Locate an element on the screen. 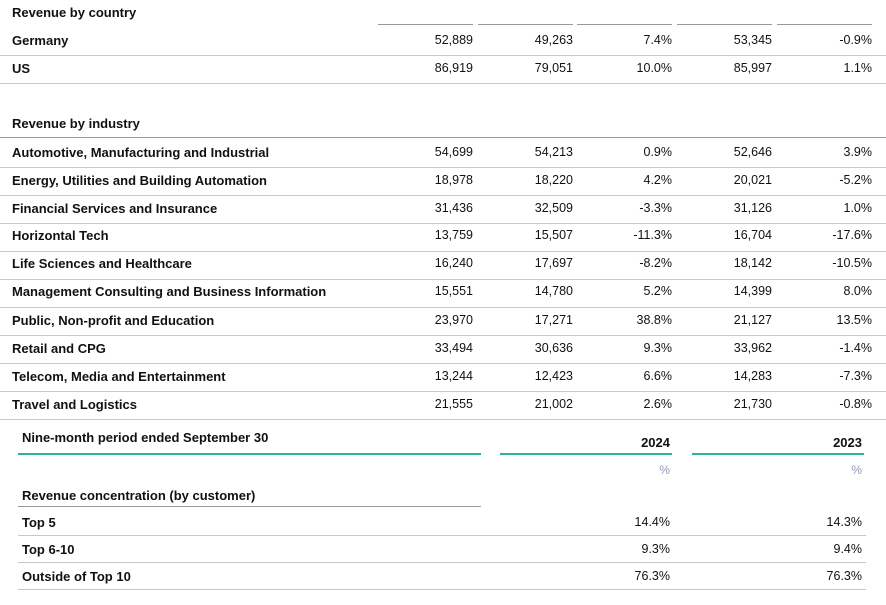 This screenshot has width=886, height=605. cell-value: 14.4% is located at coordinates (652, 522).